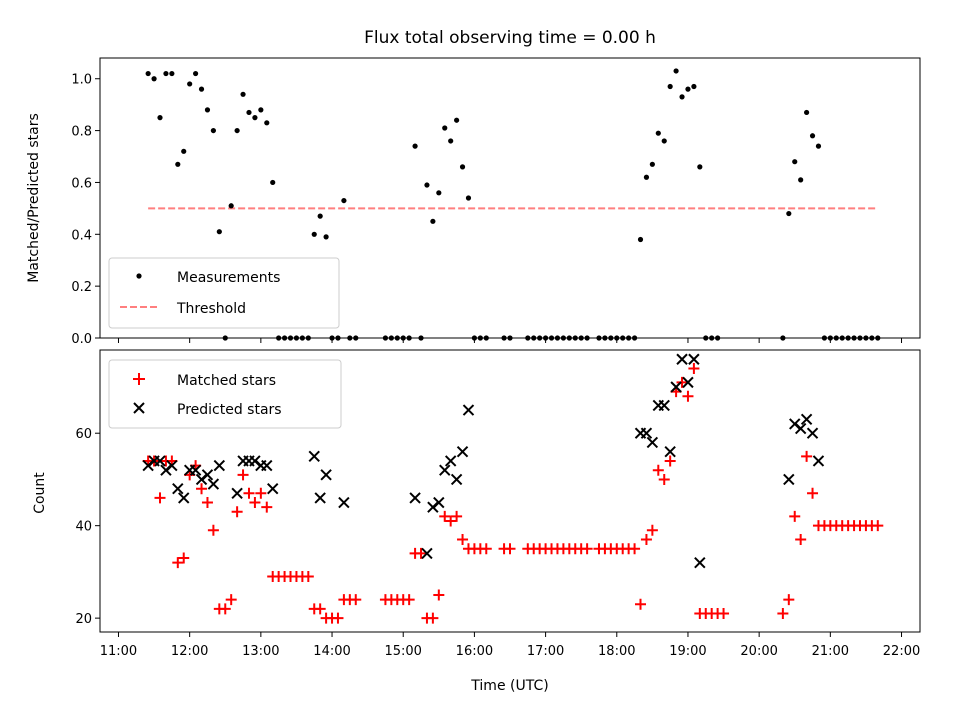 This screenshot has width=960, height=720. What do you see at coordinates (758, 651) in the screenshot?
I see `x-tick-label: 20:00` at bounding box center [758, 651].